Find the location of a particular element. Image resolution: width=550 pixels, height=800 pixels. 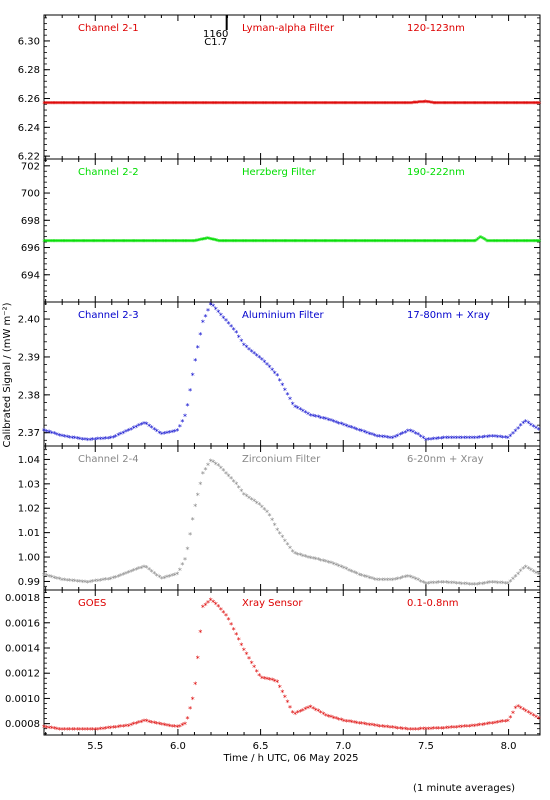

x-tick-label: 8.0 is located at coordinates (509, 746).